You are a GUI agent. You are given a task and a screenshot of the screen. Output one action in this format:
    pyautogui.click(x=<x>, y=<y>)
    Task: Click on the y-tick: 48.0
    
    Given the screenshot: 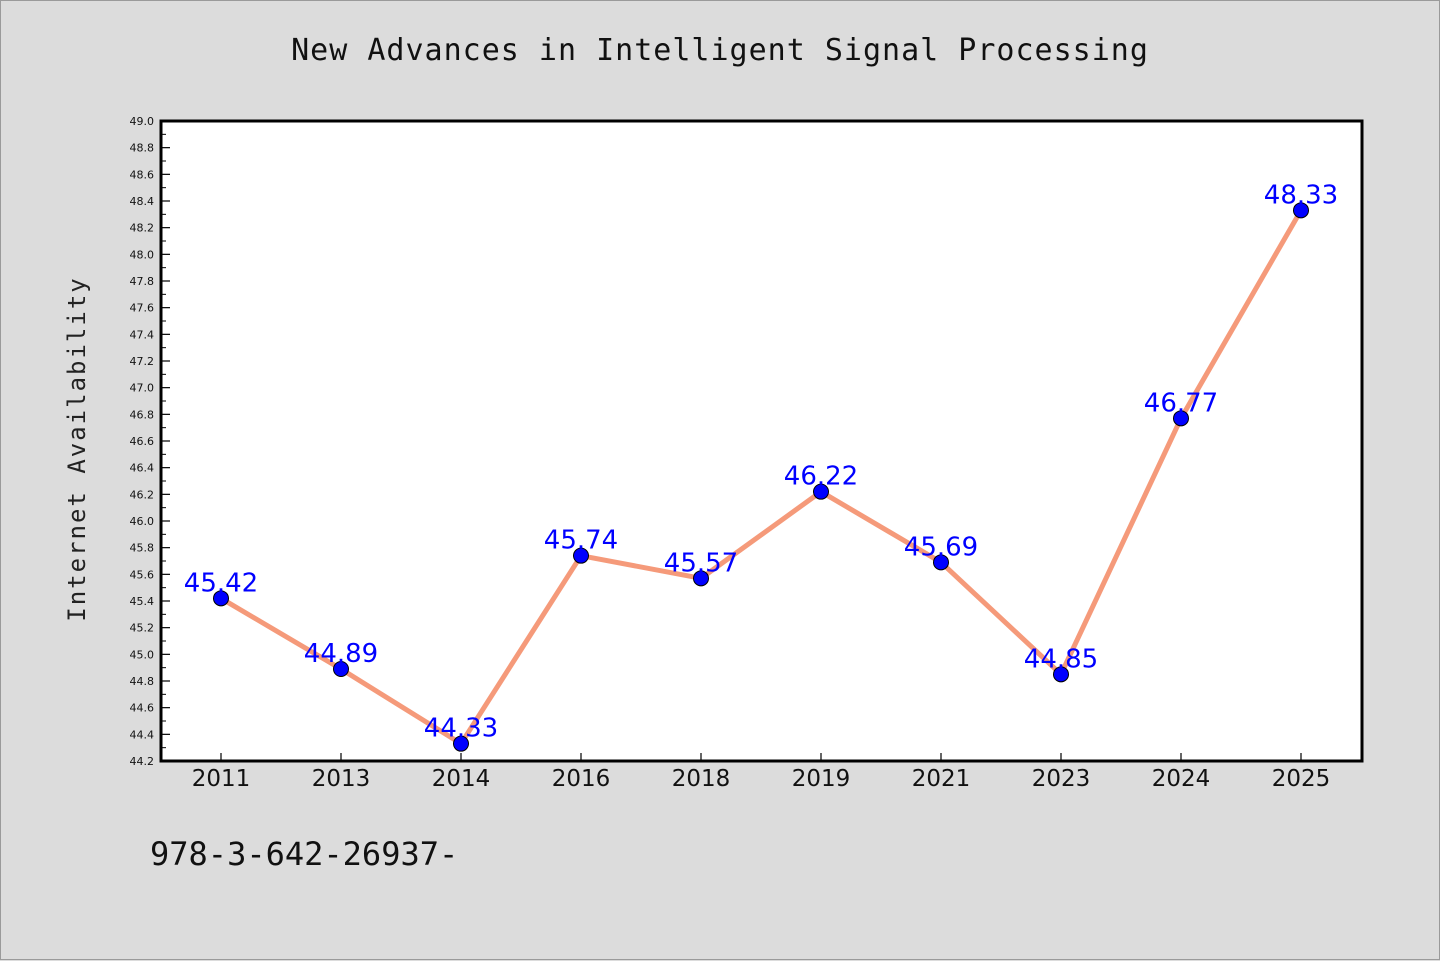 What is the action you would take?
    pyautogui.click(x=150, y=250)
    